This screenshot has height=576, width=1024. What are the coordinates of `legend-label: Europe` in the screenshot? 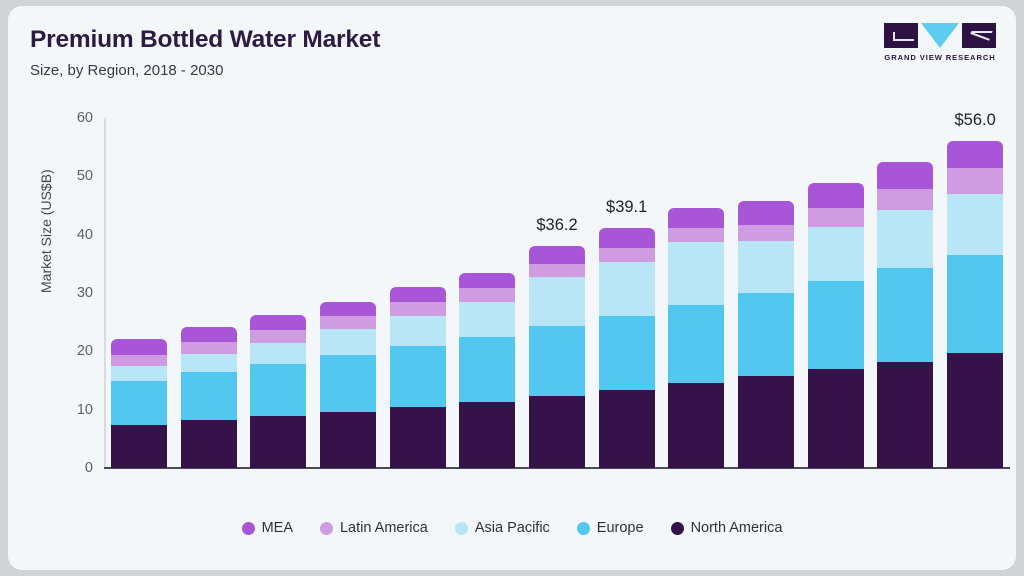 It's located at (620, 528).